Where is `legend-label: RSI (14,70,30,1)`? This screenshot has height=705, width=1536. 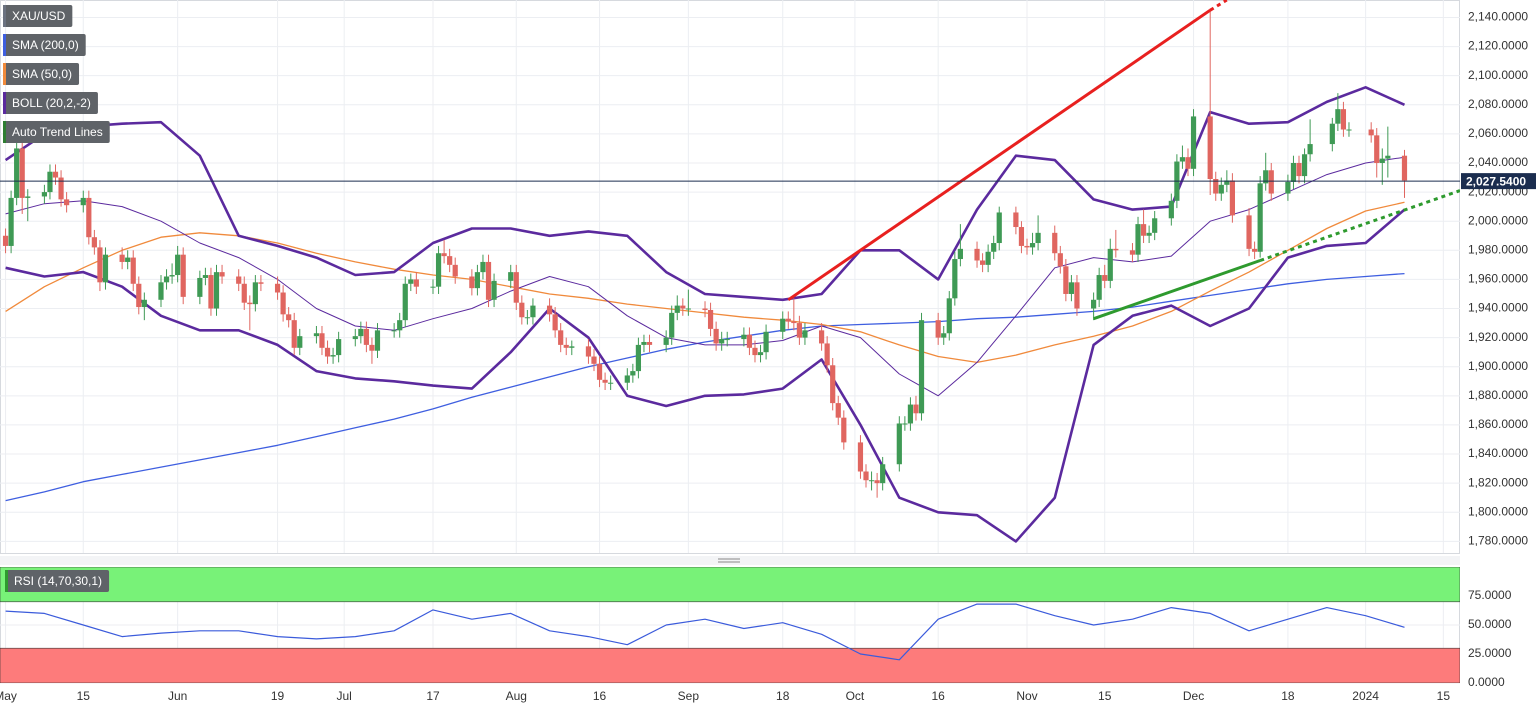 legend-label: RSI (14,70,30,1) is located at coordinates (58, 581).